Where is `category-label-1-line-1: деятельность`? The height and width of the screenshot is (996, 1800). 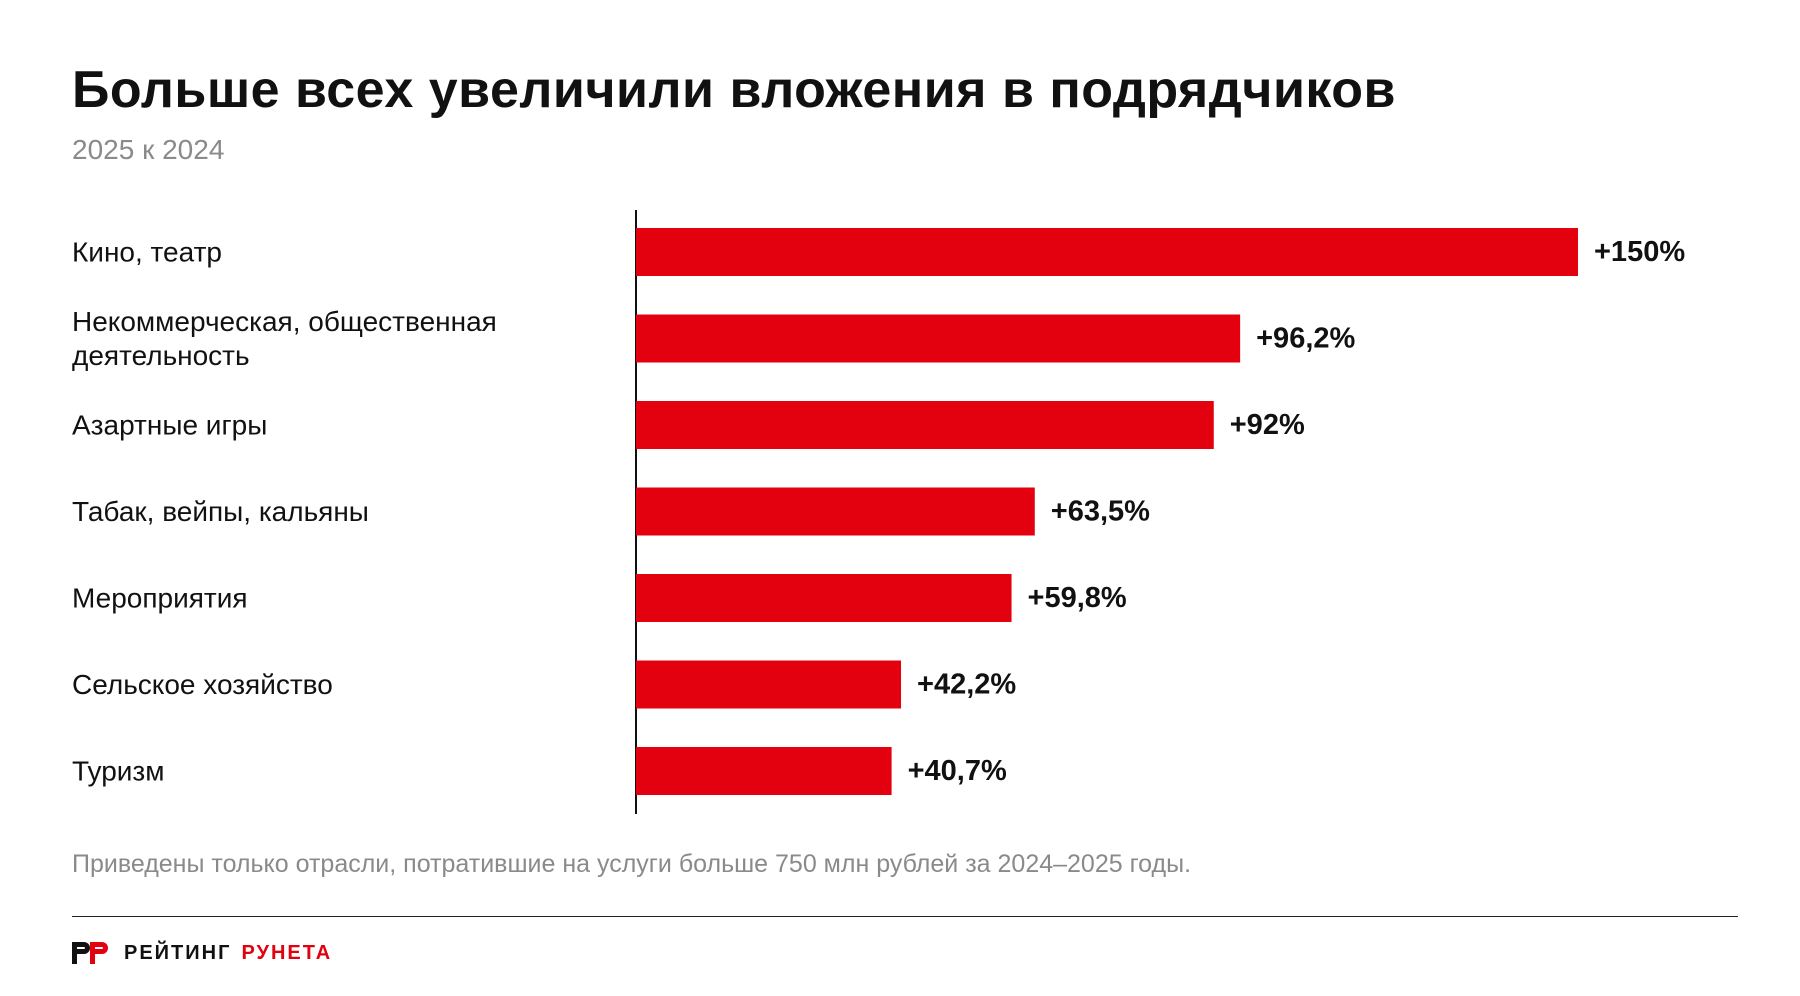 category-label-1-line-1: деятельность is located at coordinates (161, 355).